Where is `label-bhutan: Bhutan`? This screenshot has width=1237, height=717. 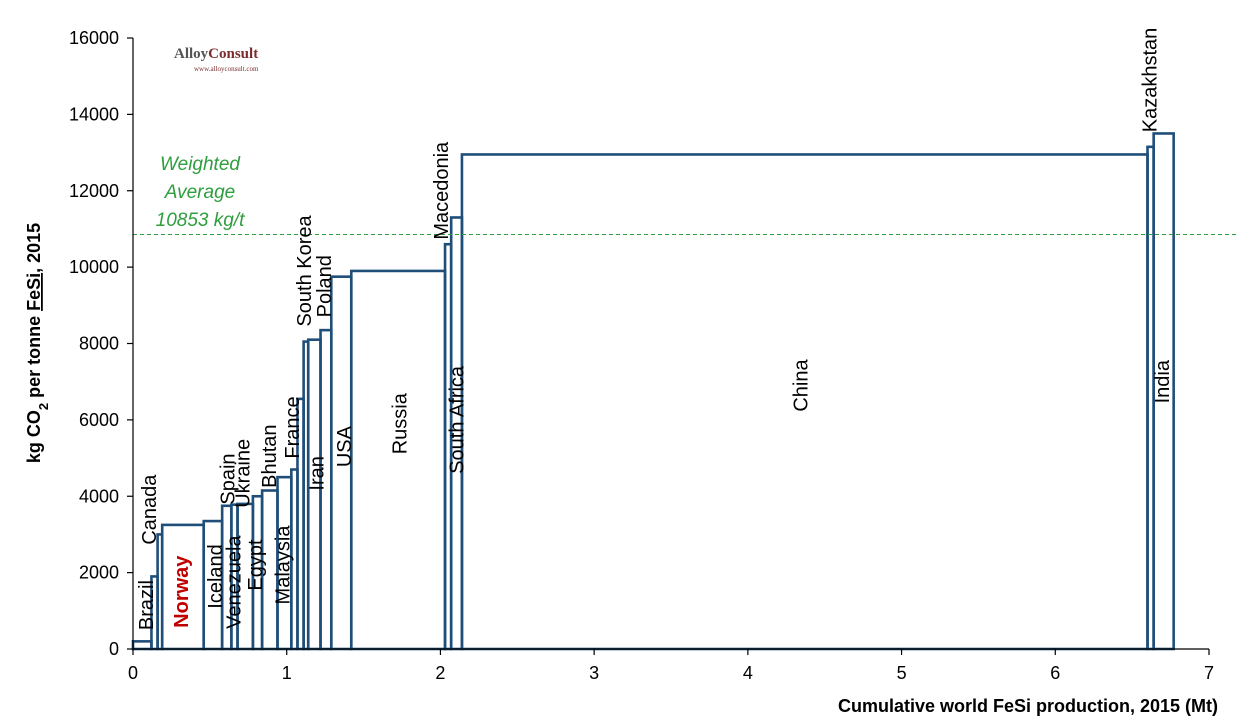
label-bhutan: Bhutan is located at coordinates (270, 455).